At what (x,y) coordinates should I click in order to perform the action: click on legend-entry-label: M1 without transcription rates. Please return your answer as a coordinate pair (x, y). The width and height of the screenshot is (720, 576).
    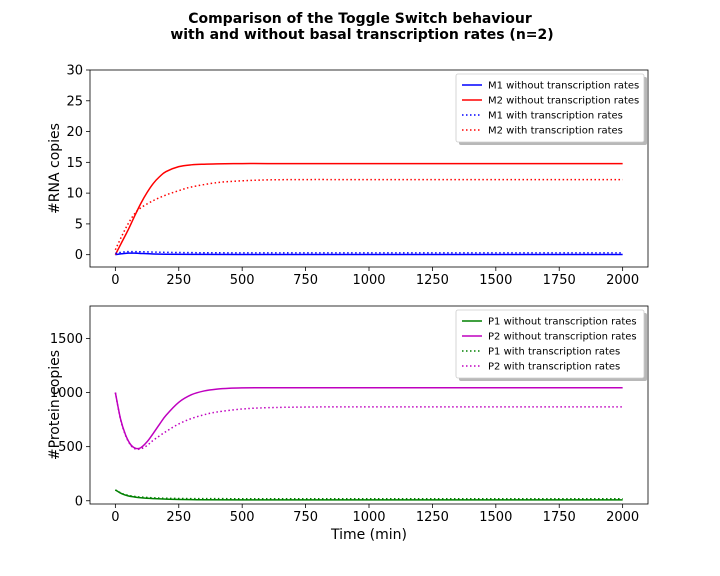
    Looking at the image, I should click on (563, 86).